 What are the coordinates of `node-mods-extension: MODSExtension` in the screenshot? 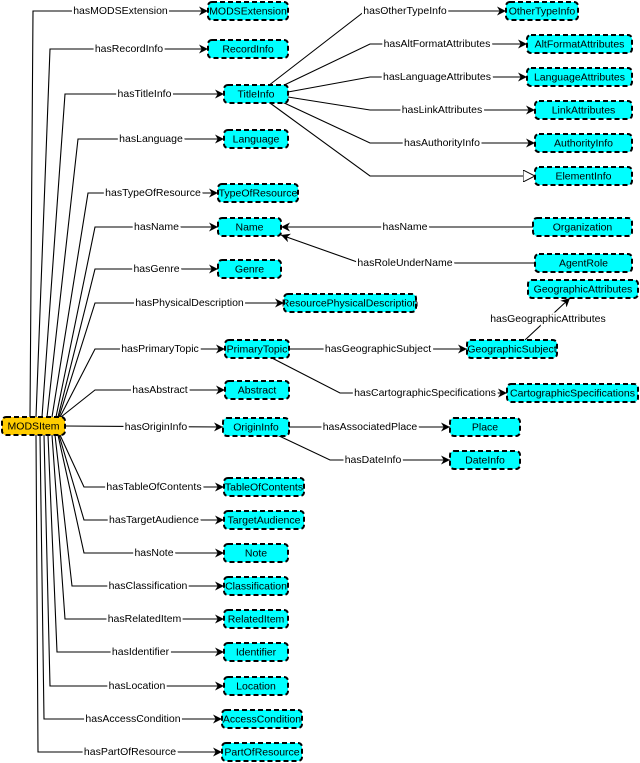 It's located at (248, 11).